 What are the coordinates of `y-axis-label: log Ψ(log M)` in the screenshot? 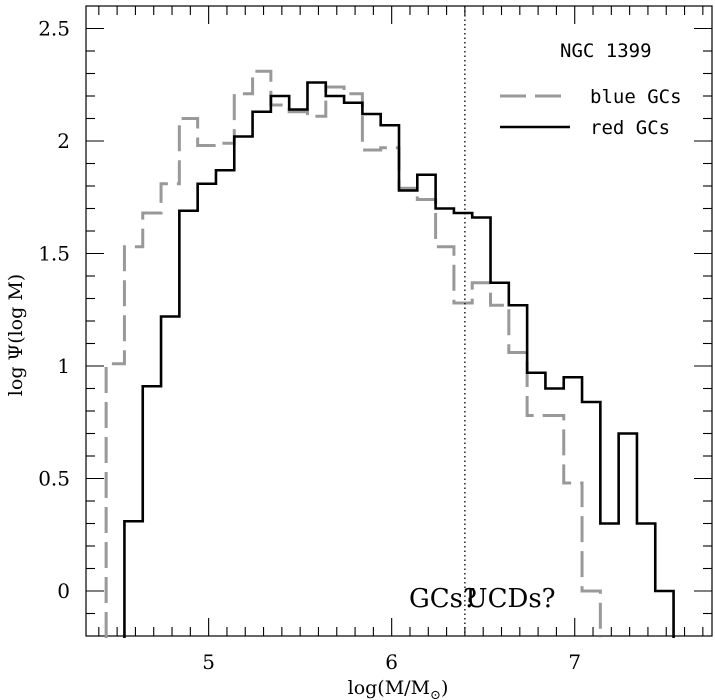 It's located at (16, 335).